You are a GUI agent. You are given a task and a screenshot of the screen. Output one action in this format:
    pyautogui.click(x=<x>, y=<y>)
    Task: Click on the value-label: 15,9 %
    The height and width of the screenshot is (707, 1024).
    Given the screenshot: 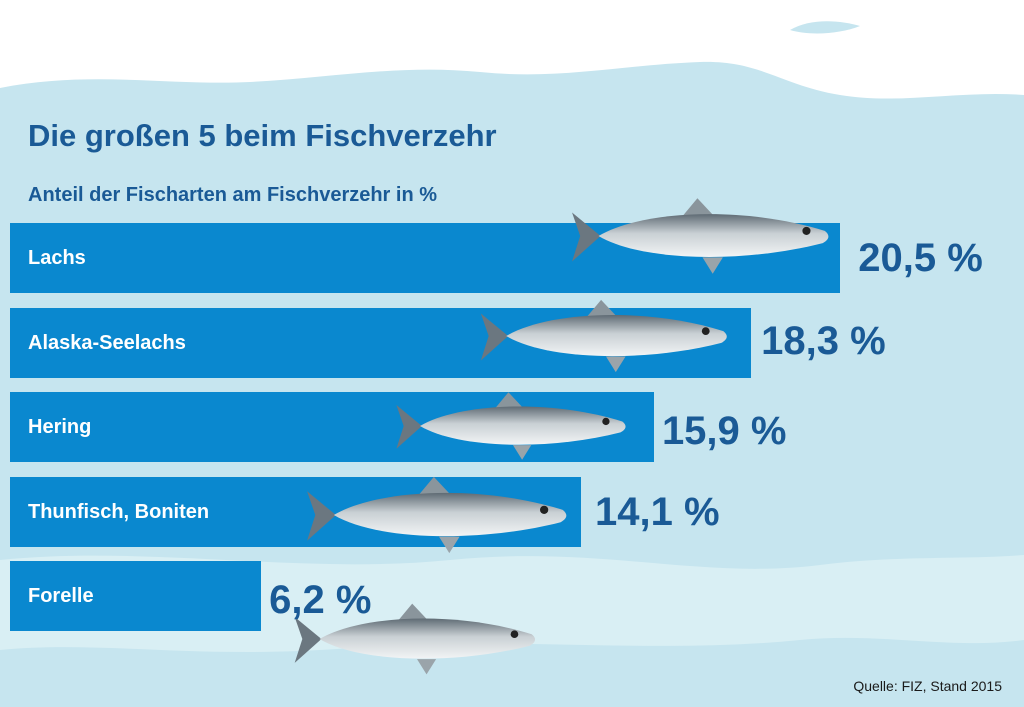 What is the action you would take?
    pyautogui.click(x=724, y=431)
    